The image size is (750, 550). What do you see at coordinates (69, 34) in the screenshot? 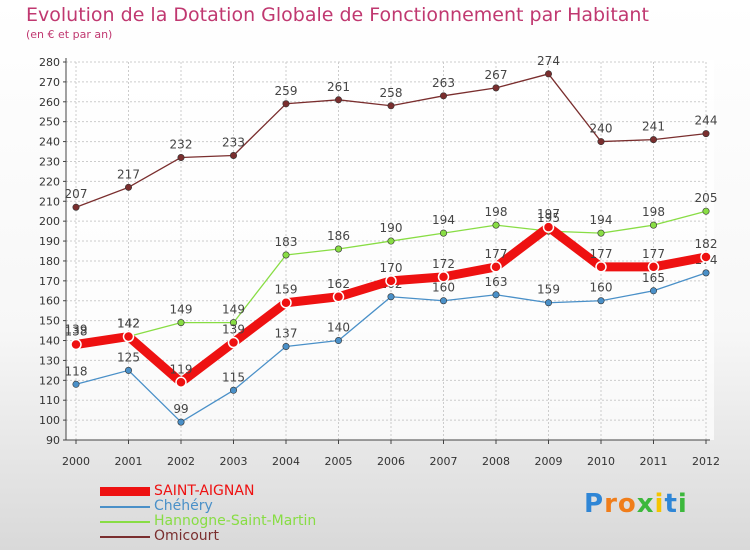
I see `chart-subtitle: (en € et par an)` at bounding box center [69, 34].